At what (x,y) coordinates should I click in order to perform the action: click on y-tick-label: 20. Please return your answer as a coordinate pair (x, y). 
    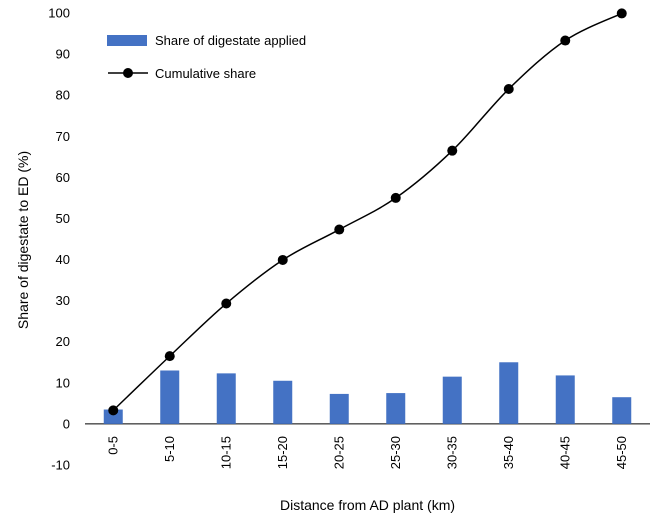
    Looking at the image, I should click on (63, 341).